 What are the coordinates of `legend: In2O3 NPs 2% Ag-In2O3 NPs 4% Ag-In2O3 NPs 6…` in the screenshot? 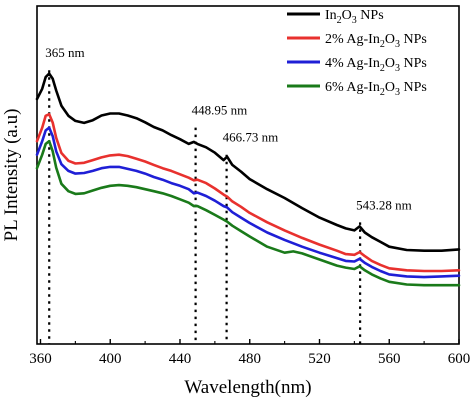 It's located at (357, 53).